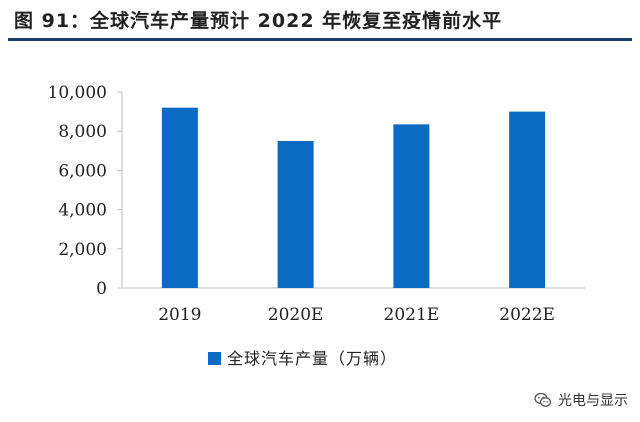  What do you see at coordinates (411, 206) in the screenshot?
I see `bar-2021E` at bounding box center [411, 206].